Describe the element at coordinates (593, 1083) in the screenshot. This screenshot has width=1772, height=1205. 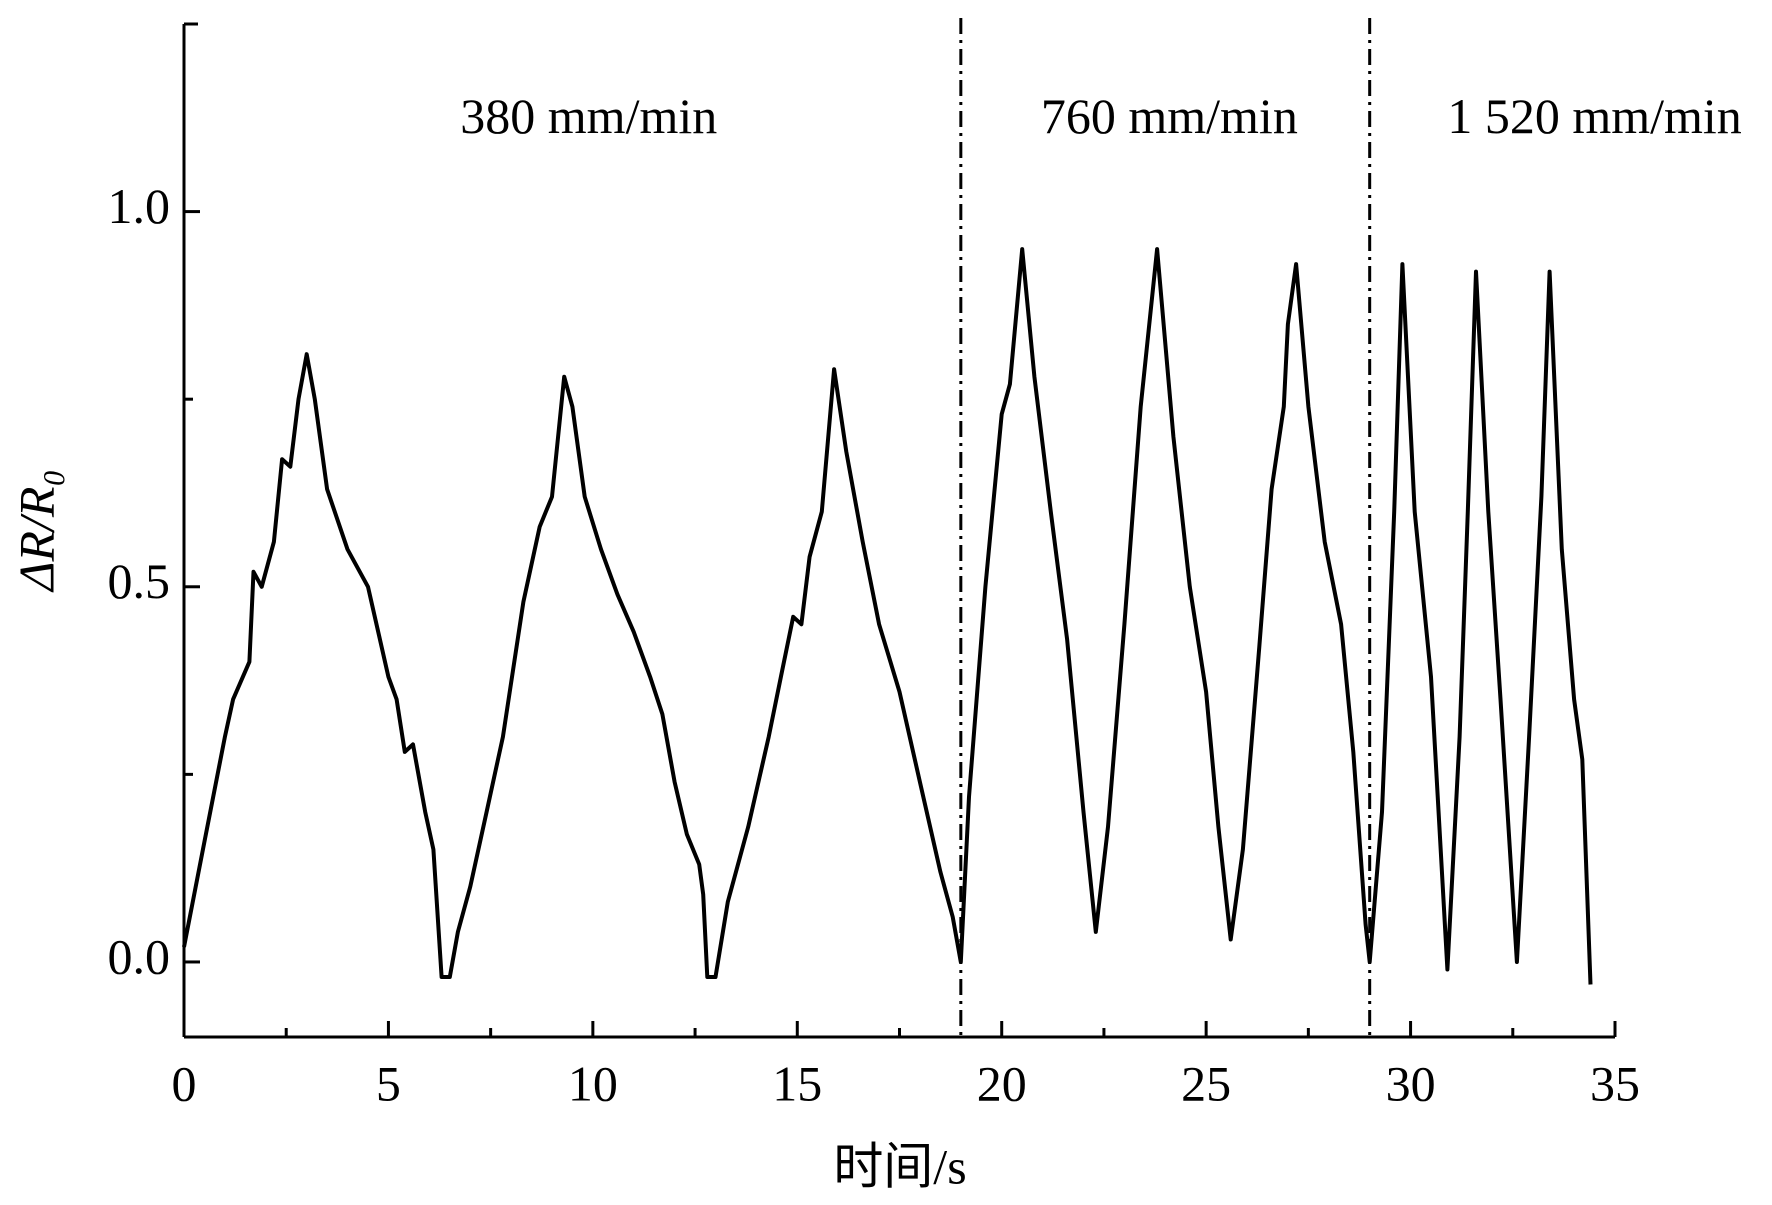
I see `x-tick-label: 10` at that location.